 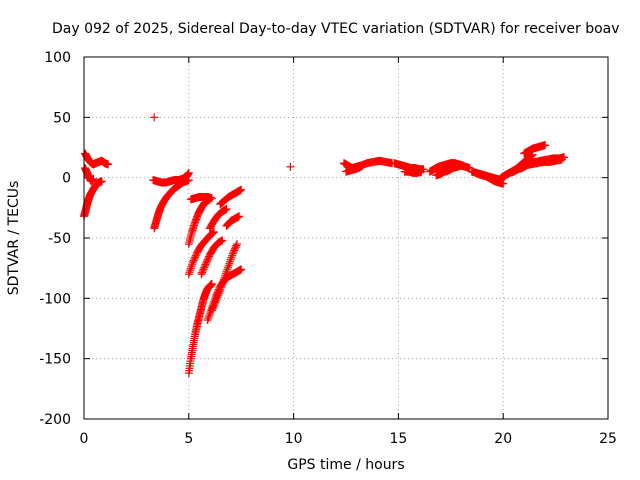 I want to click on x-tick-label: 0, so click(x=84, y=439).